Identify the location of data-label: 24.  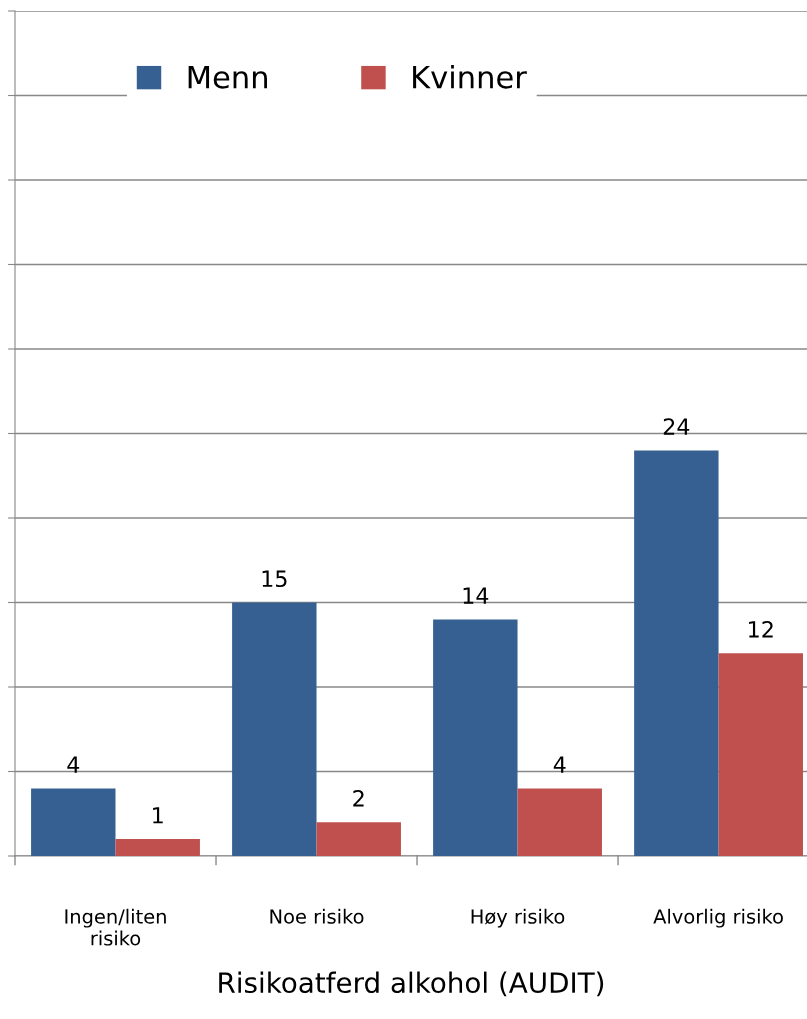
(676, 426).